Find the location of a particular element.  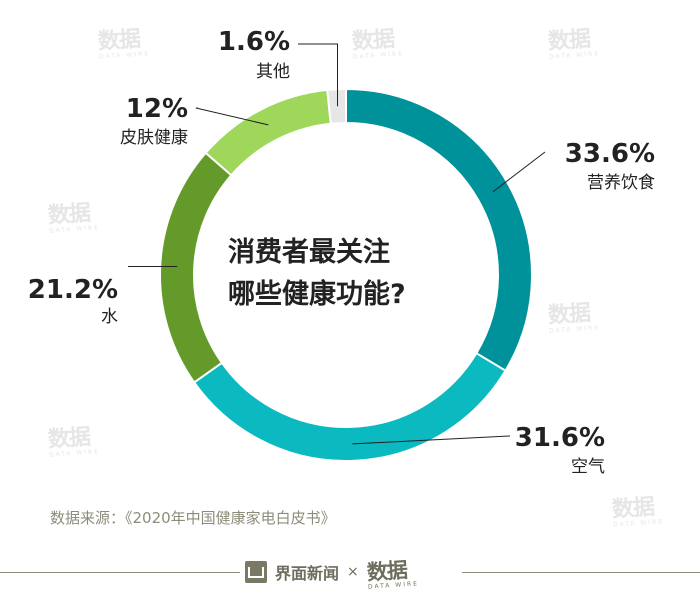

slice-value-label: 33.6% is located at coordinates (610, 154).